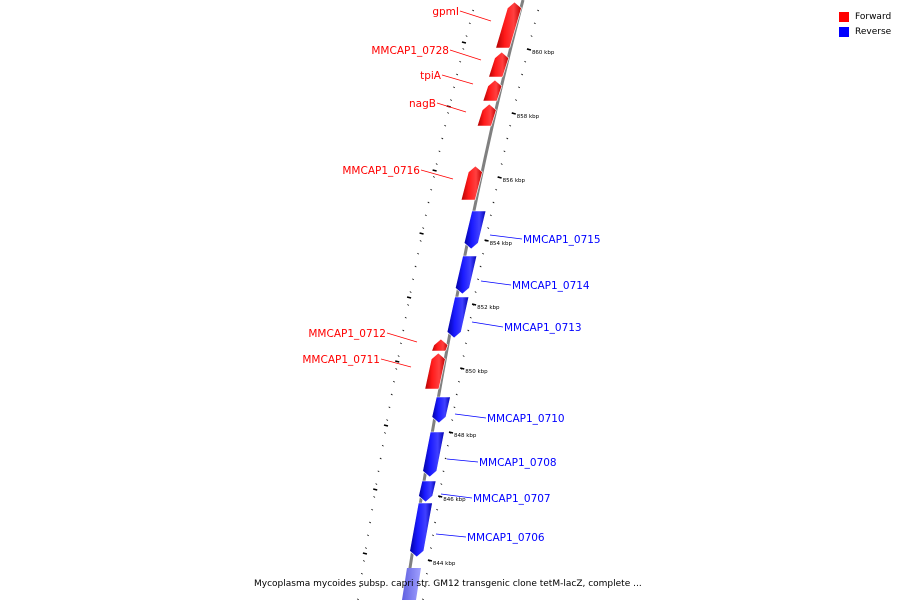  Describe the element at coordinates (488, 308) in the screenshot. I see `tick-label: 852 kbp` at that location.